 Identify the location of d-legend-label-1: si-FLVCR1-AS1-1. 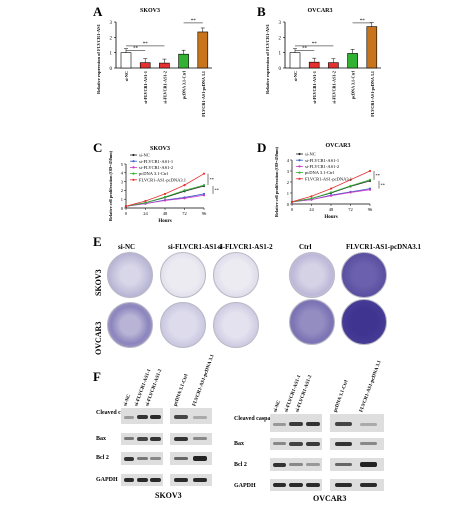
(322, 160).